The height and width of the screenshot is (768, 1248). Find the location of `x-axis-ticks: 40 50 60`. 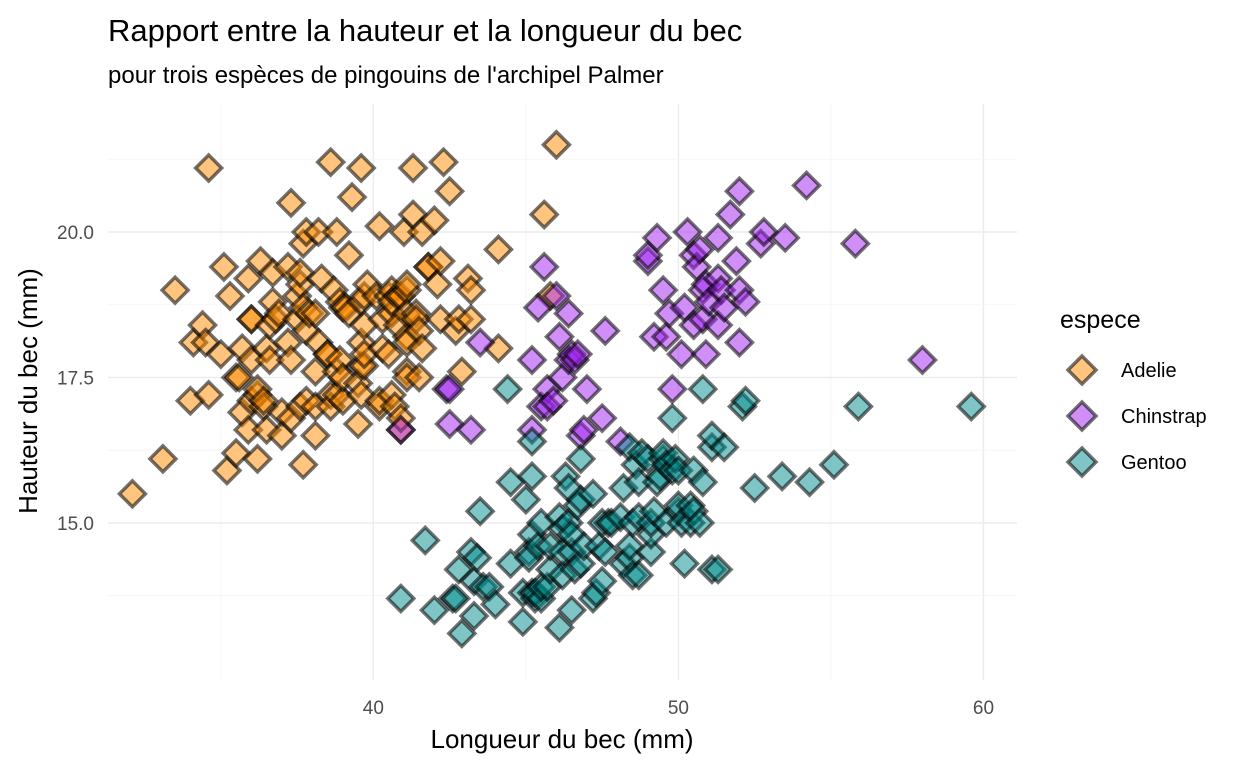

x-axis-ticks: 40 50 60 is located at coordinates (678, 708).